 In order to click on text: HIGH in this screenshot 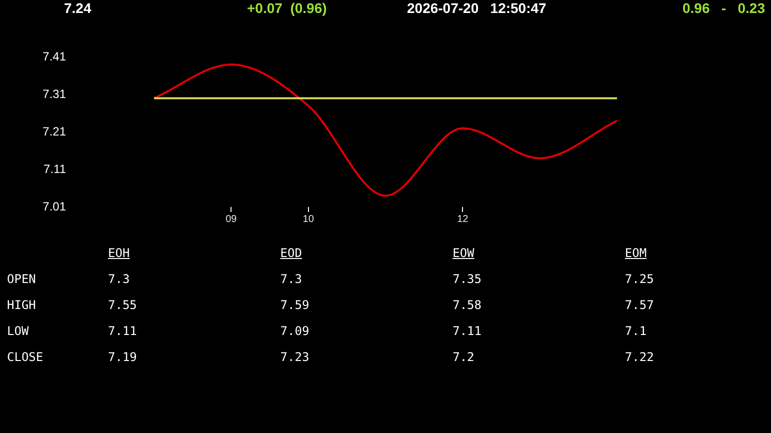, I will do `click(21, 305)`.